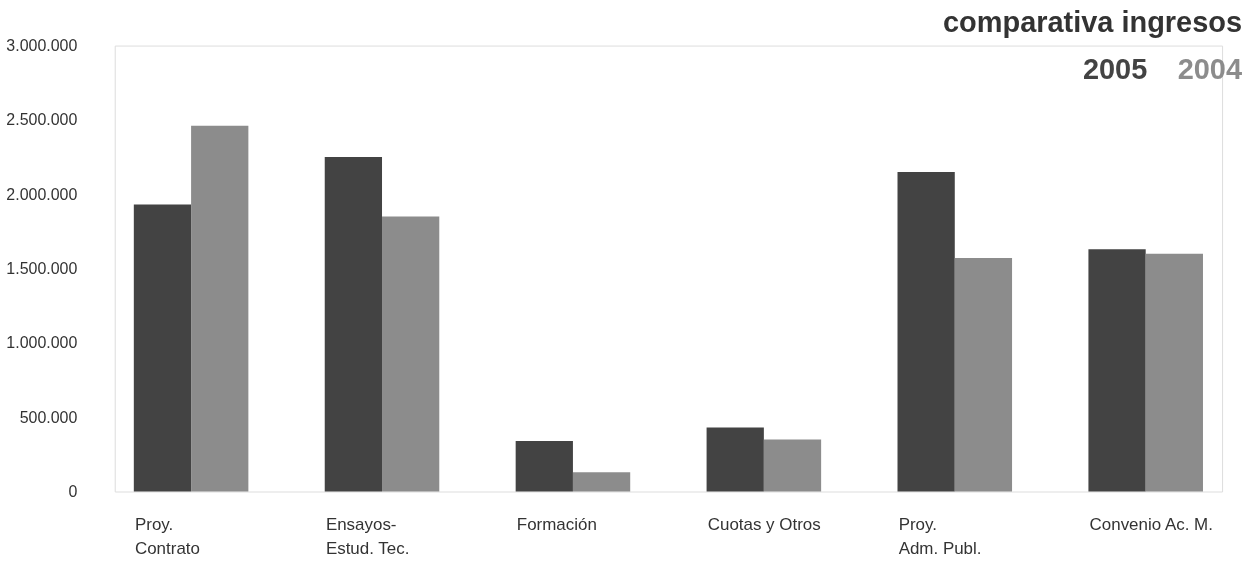 Image resolution: width=1252 pixels, height=571 pixels. What do you see at coordinates (42, 269) in the screenshot?
I see `y-tick-label: 1.500.000` at bounding box center [42, 269].